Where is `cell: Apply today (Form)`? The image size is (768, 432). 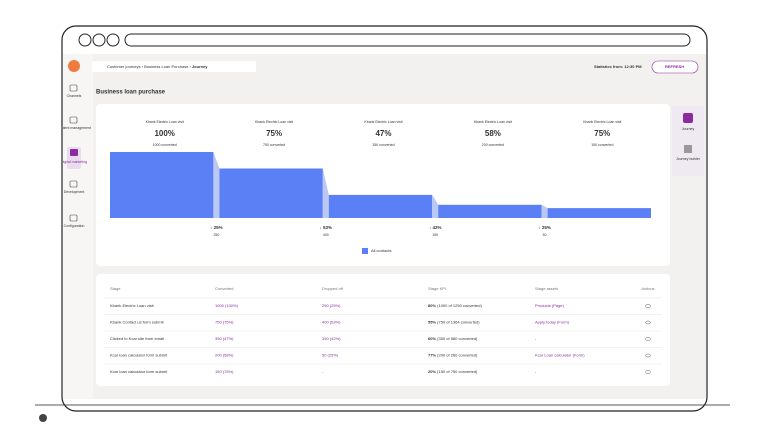 cell: Apply today (Form) is located at coordinates (552, 322).